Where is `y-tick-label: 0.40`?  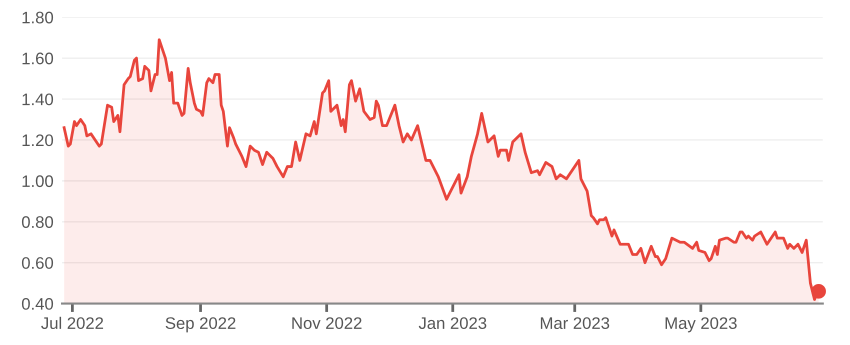
y-tick-label: 0.40 is located at coordinates (38, 304).